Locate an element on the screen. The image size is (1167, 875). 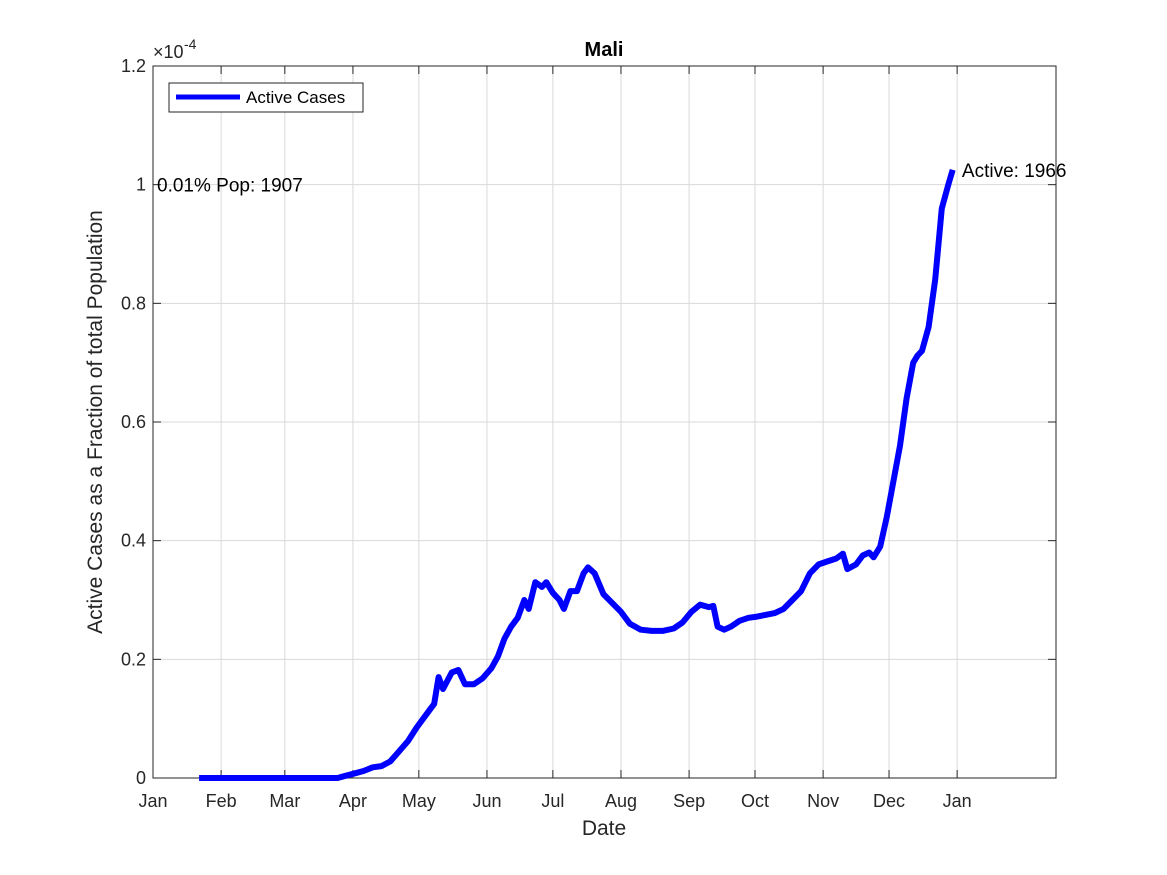
y-tick-label: 1.2 is located at coordinates (133, 66).